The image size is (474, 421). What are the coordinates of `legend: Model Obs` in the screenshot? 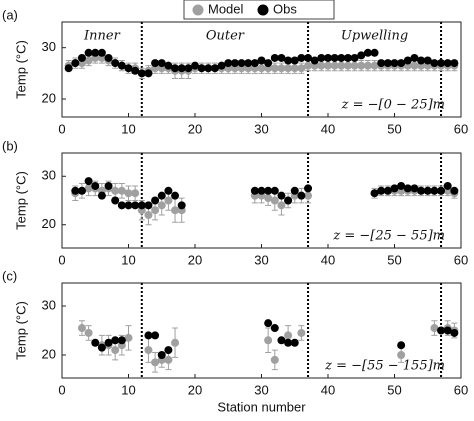 It's located at (259, 10).